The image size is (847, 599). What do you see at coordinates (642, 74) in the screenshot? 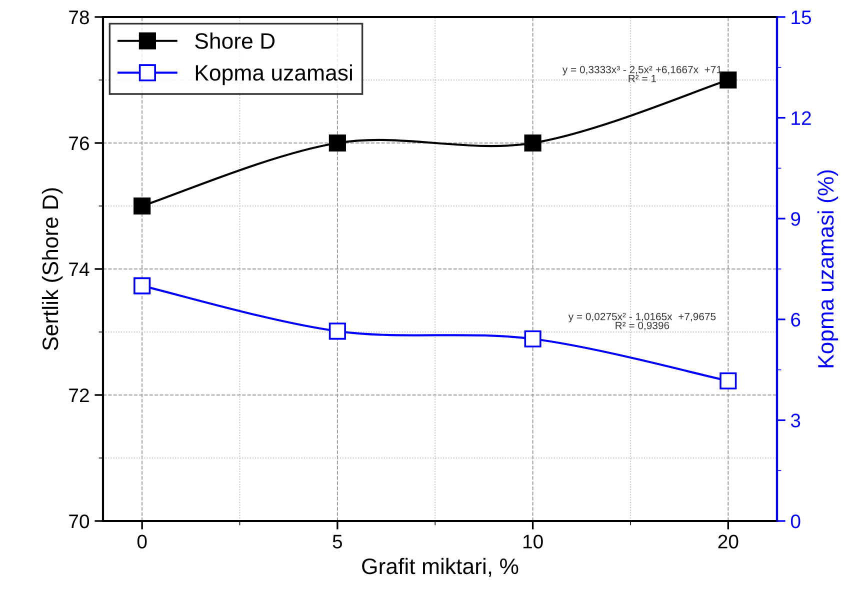
I see `annotation: y = 0,3333x³ - 2,5x² +6,1667x +71 R² = 1` at bounding box center [642, 74].